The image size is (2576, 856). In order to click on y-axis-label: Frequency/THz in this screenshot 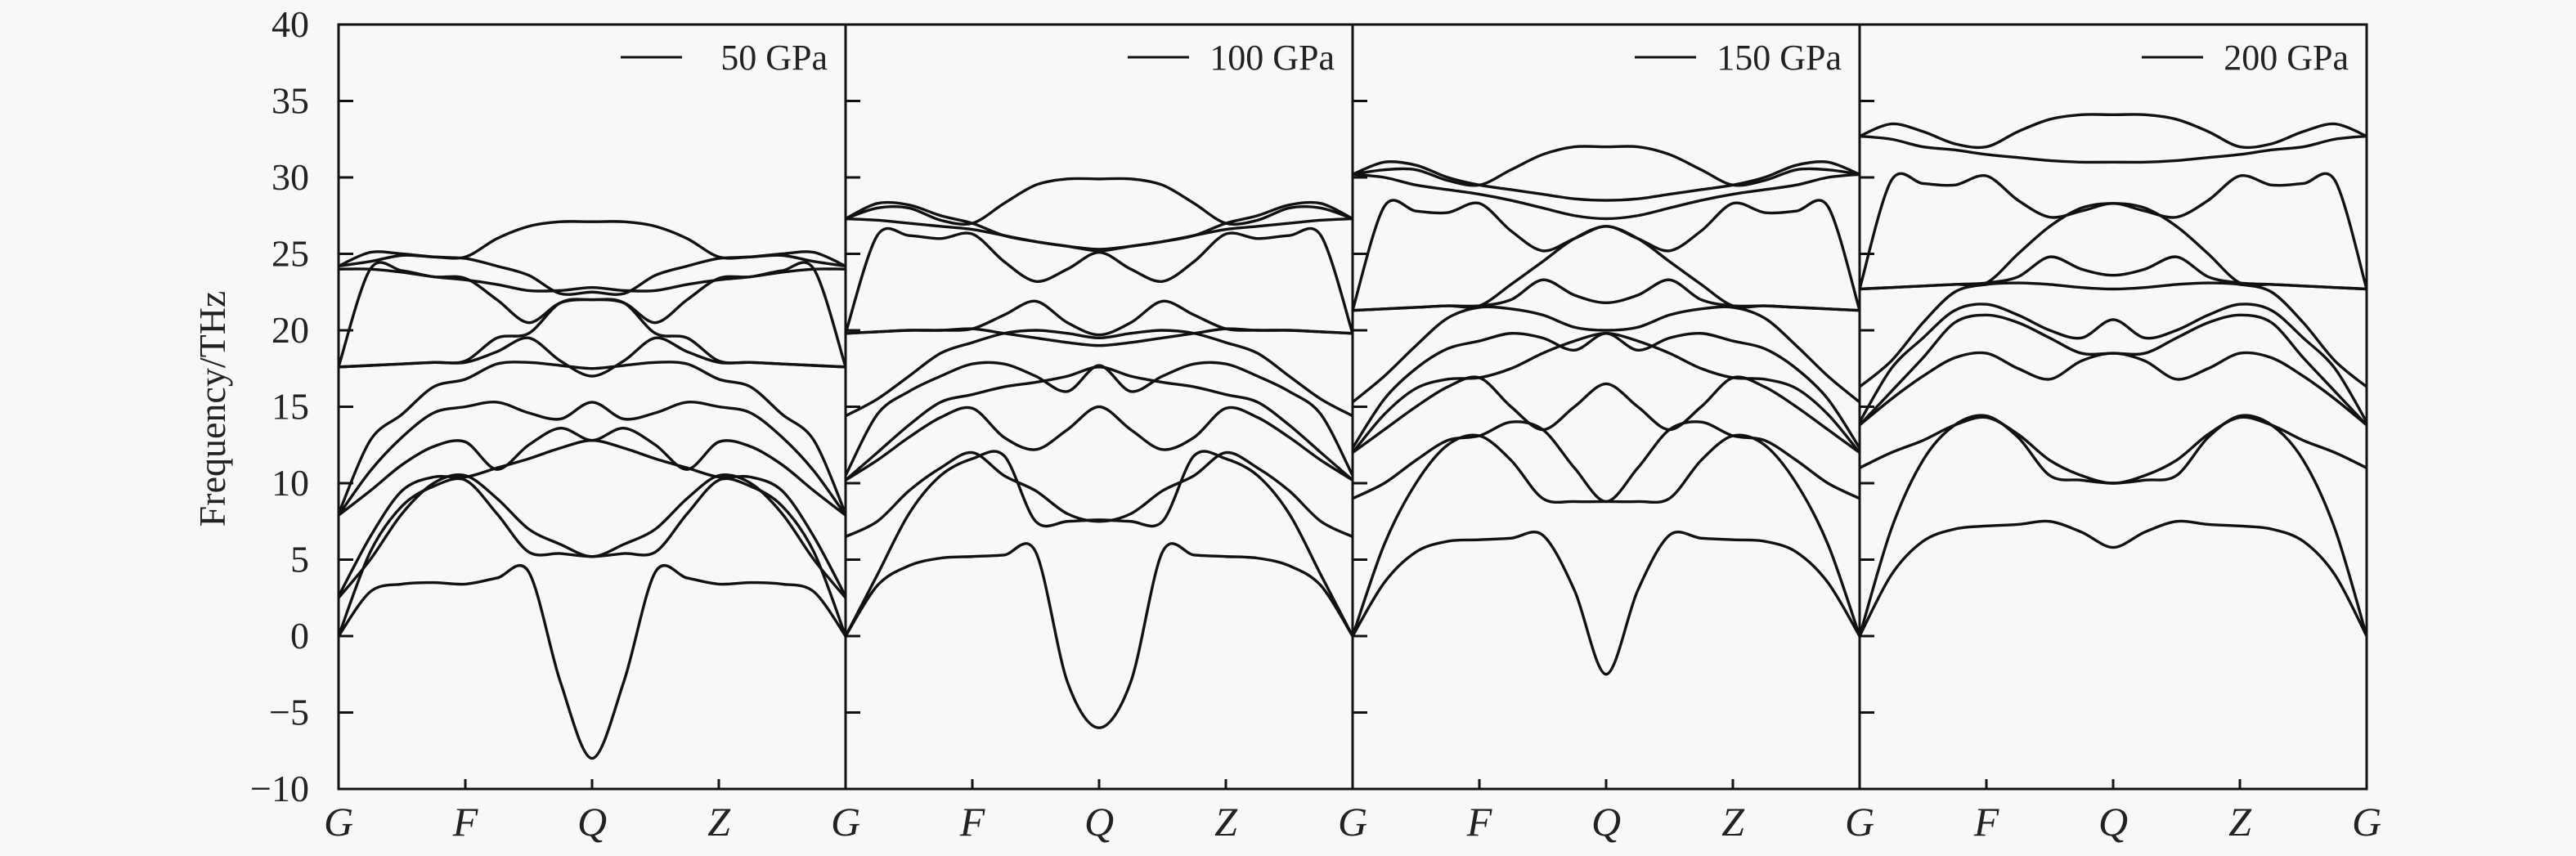, I will do `click(212, 409)`.